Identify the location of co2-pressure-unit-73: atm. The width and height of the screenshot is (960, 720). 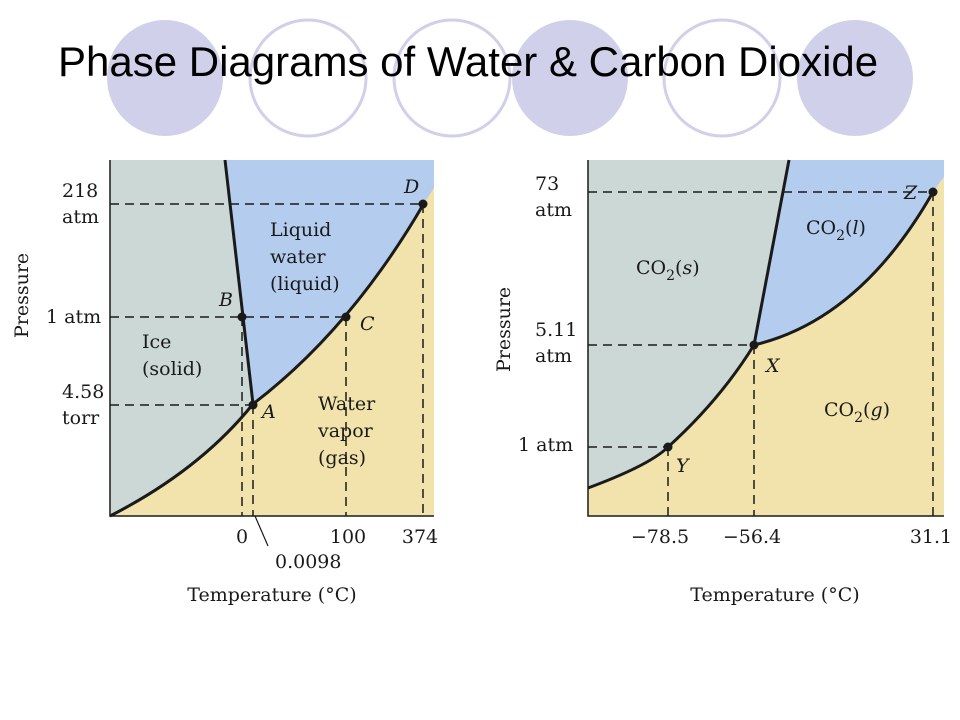
(553, 210).